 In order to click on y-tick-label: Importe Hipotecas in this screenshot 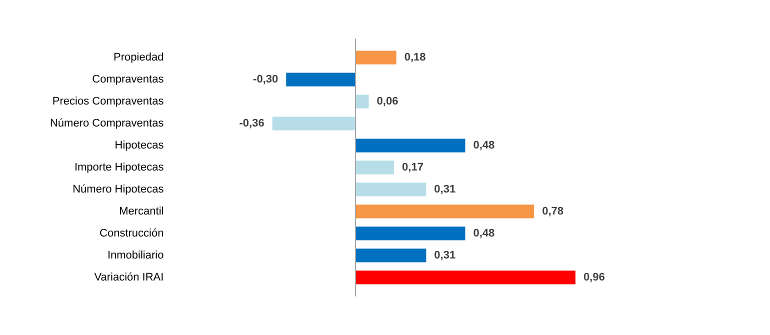, I will do `click(119, 168)`.